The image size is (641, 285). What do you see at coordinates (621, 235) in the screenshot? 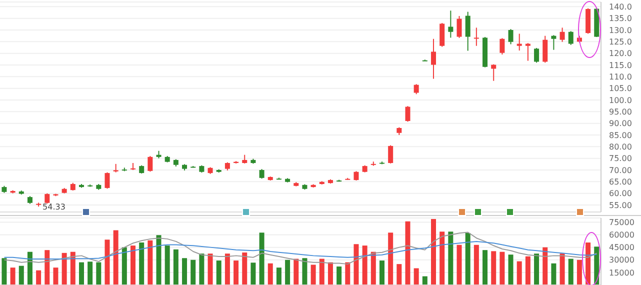
I see `y-tick-label: 60000` at bounding box center [621, 235].